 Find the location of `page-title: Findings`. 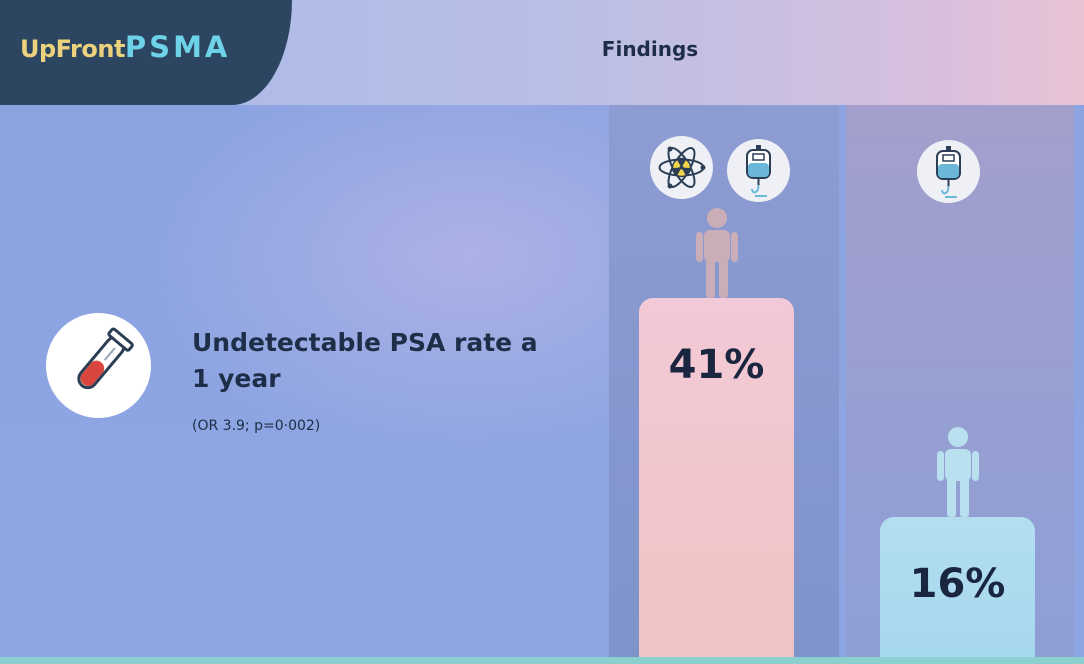

page-title: Findings is located at coordinates (650, 49).